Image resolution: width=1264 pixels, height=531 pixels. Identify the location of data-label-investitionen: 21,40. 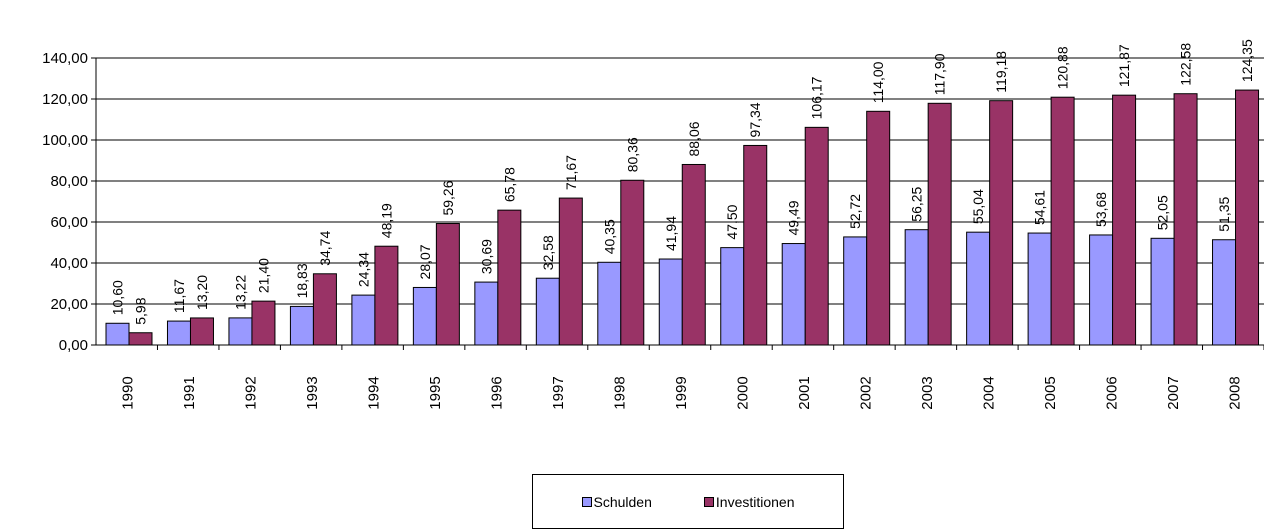
(263, 275).